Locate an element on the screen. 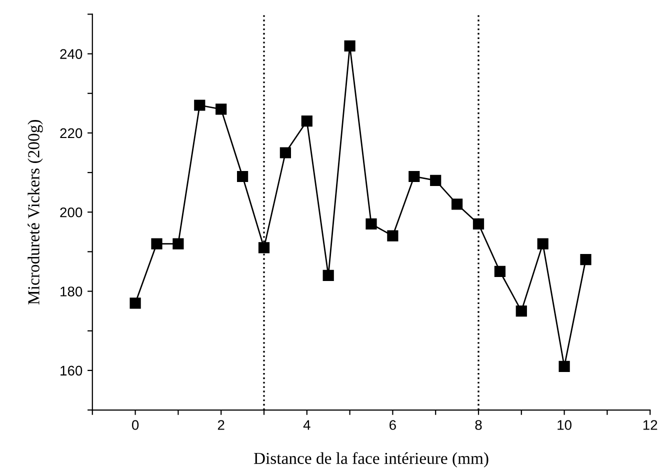 This screenshot has width=660, height=474. x-tick-label: 4 is located at coordinates (306, 425).